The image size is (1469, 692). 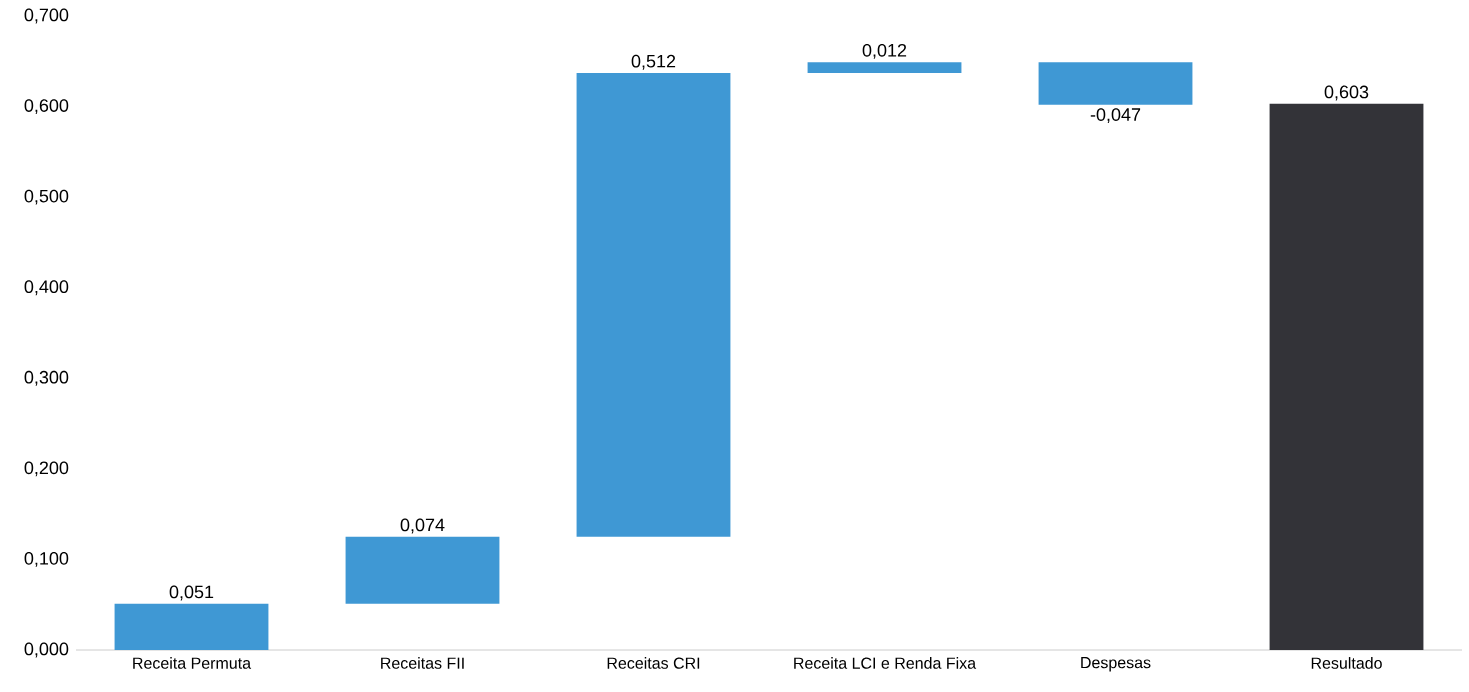 I want to click on x-tick-label: Receita Permuta, so click(x=192, y=663).